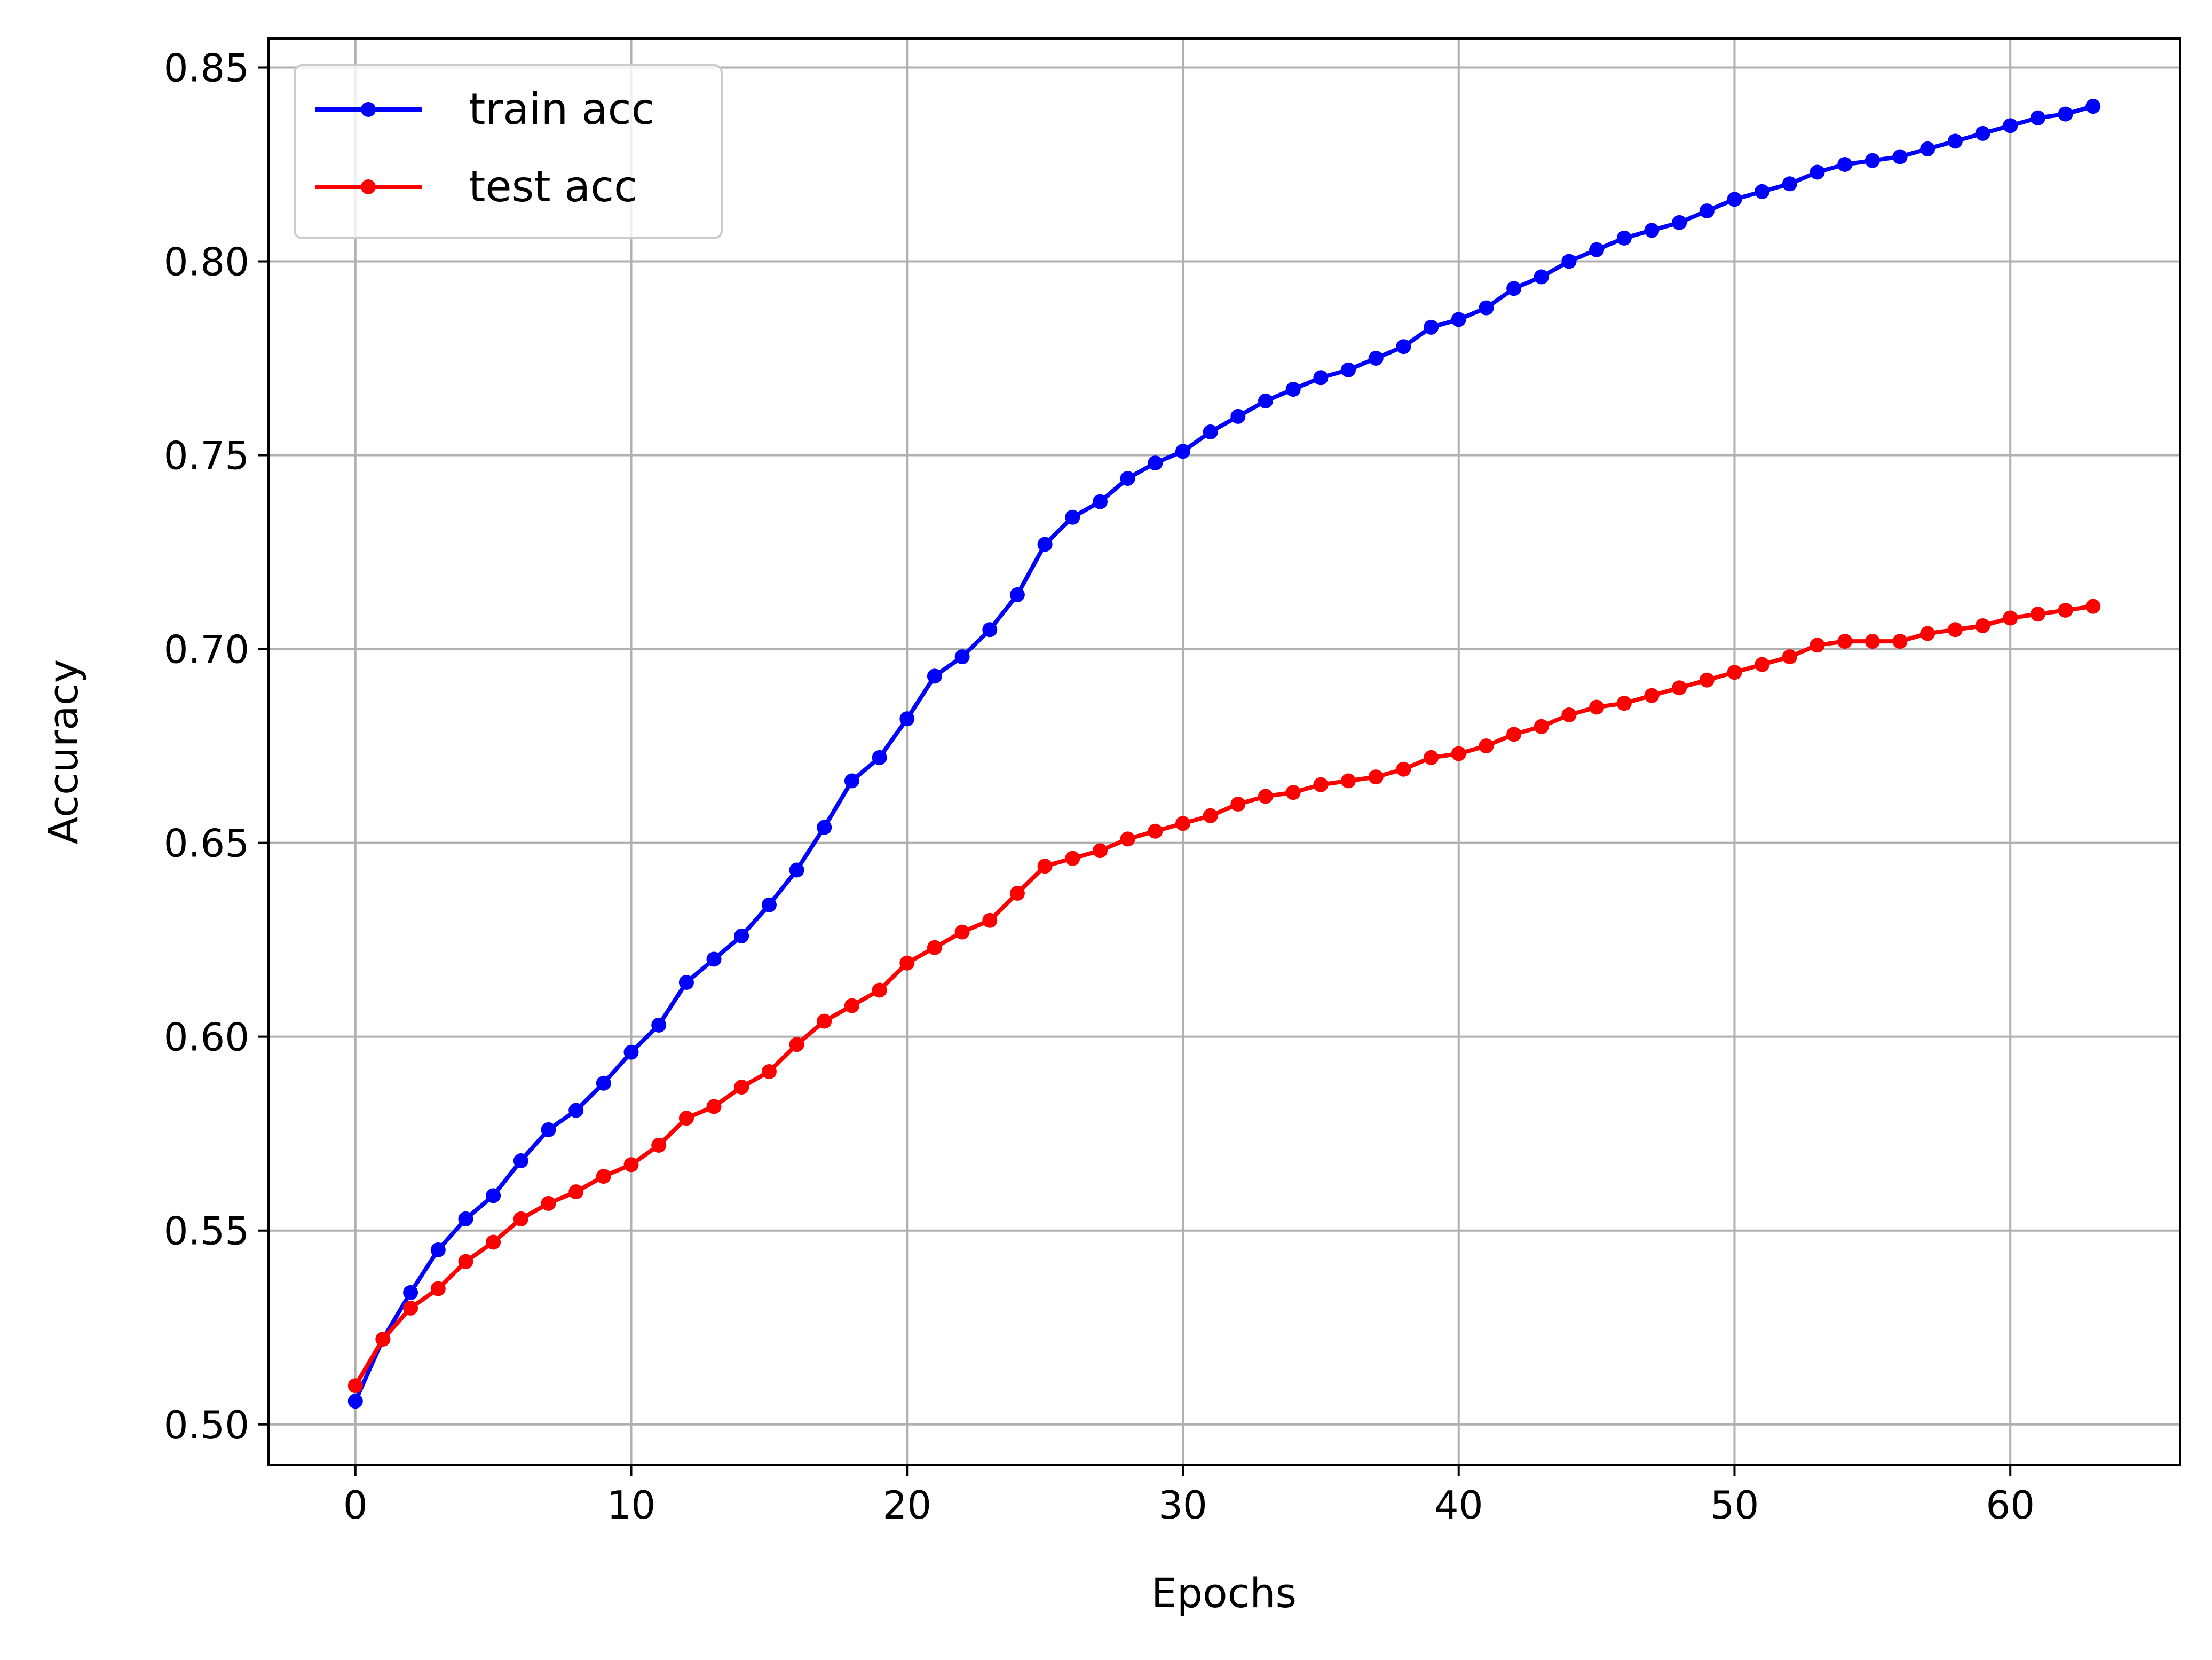 This screenshot has height=1660, width=2212. I want to click on legend-label-train: train acc, so click(562, 109).